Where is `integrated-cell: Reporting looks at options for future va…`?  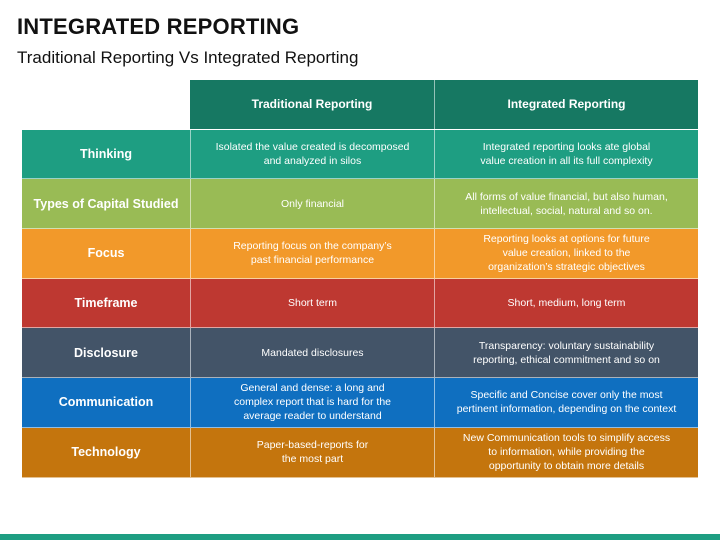 integrated-cell: Reporting looks at options for future va… is located at coordinates (566, 253).